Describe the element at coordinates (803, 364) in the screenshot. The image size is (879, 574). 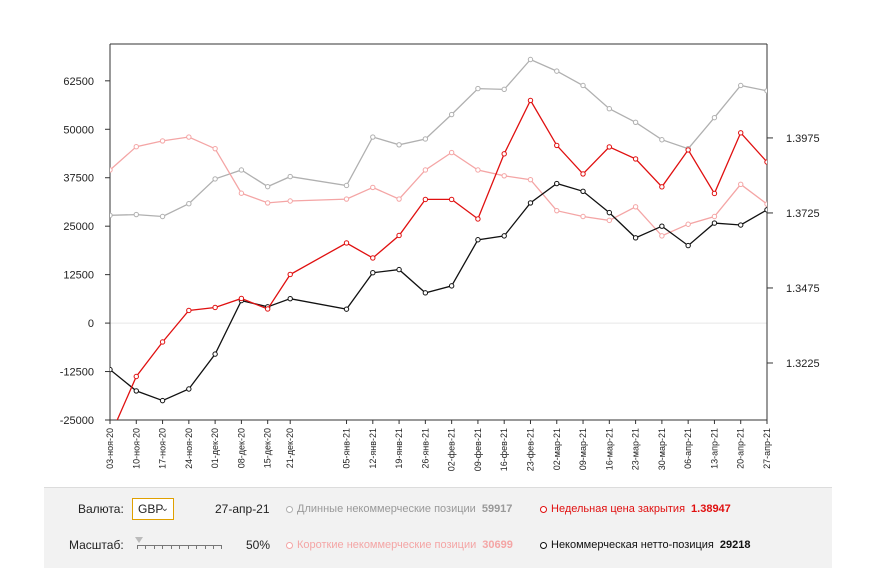
I see `right-tick-label: 1.3225` at that location.